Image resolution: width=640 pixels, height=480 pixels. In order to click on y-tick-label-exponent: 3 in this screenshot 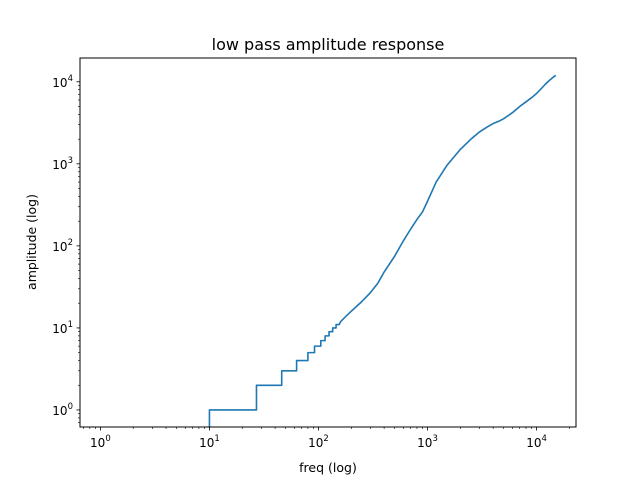, I will do `click(70, 161)`.